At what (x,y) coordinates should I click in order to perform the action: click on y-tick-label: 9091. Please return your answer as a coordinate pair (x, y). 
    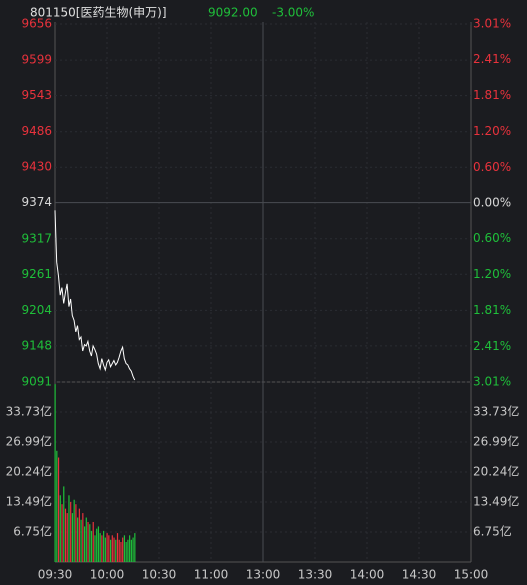
    Looking at the image, I should click on (36, 382).